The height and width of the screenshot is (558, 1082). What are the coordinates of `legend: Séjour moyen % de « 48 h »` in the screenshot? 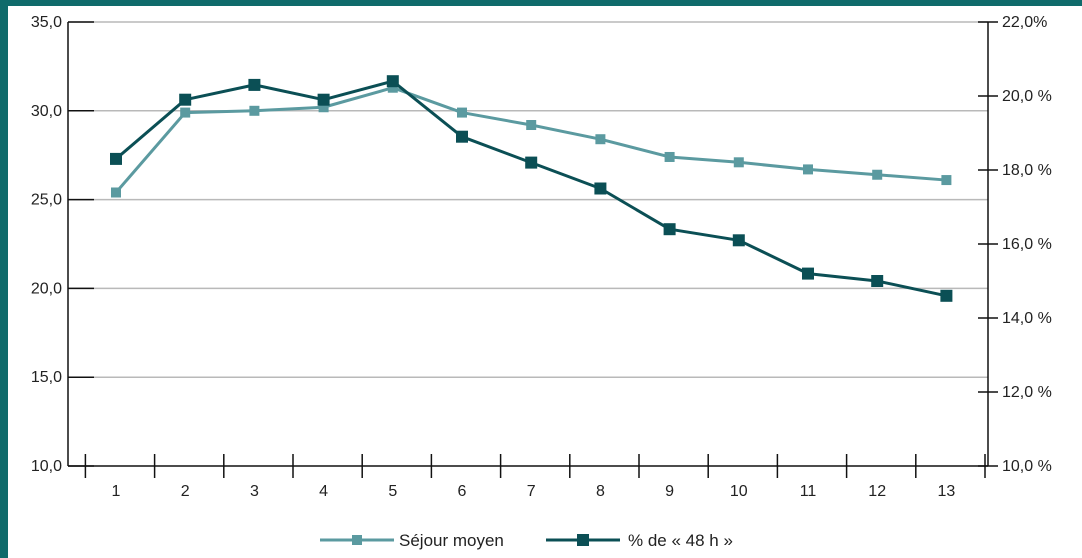 It's located at (526, 540).